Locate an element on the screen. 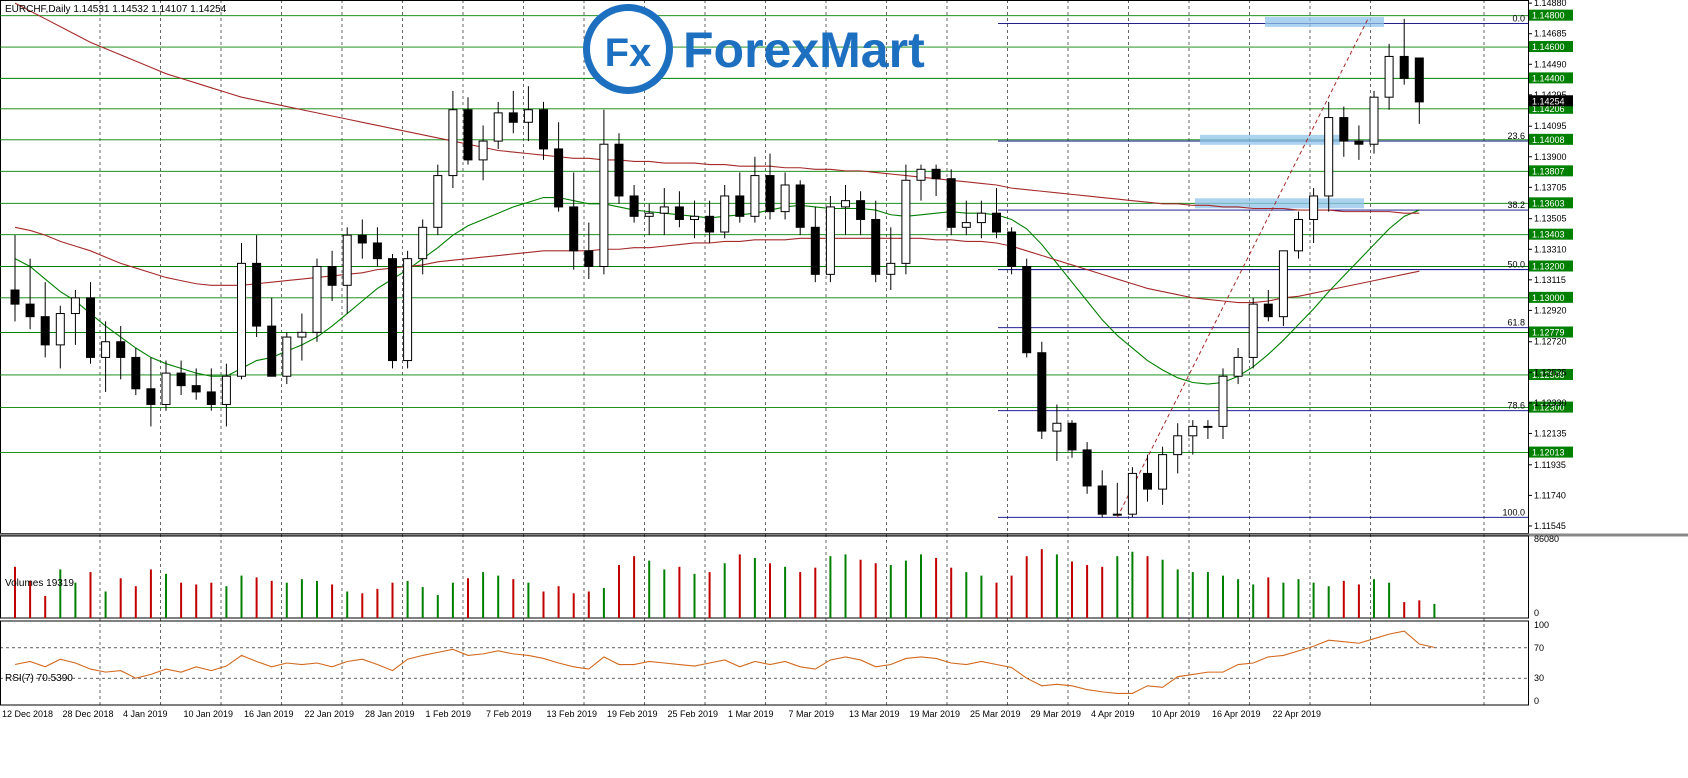  price-tick-label: 1.12330 is located at coordinates (1550, 403).